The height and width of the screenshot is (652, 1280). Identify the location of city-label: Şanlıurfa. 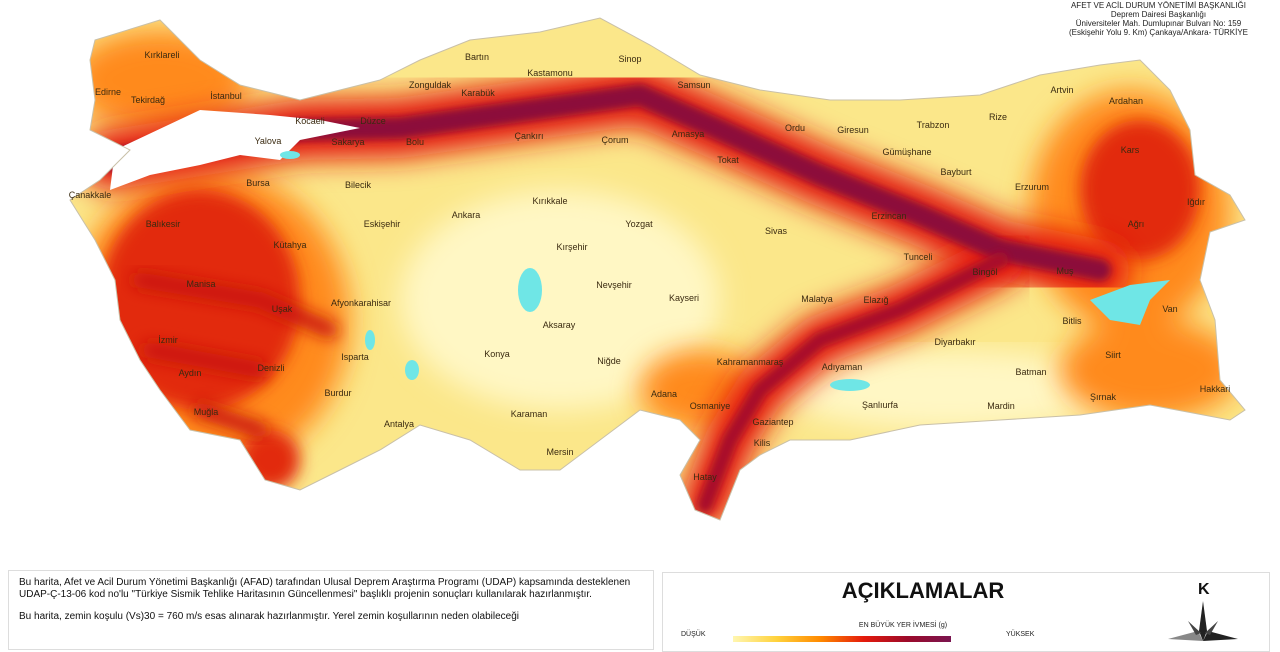
(880, 405).